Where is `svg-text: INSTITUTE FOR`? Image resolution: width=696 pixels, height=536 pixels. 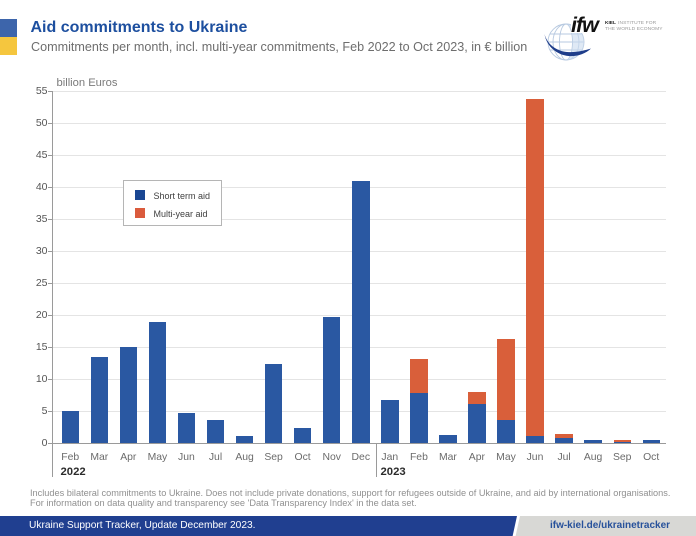
svg-text: INSTITUTE FOR is located at coordinates (637, 23).